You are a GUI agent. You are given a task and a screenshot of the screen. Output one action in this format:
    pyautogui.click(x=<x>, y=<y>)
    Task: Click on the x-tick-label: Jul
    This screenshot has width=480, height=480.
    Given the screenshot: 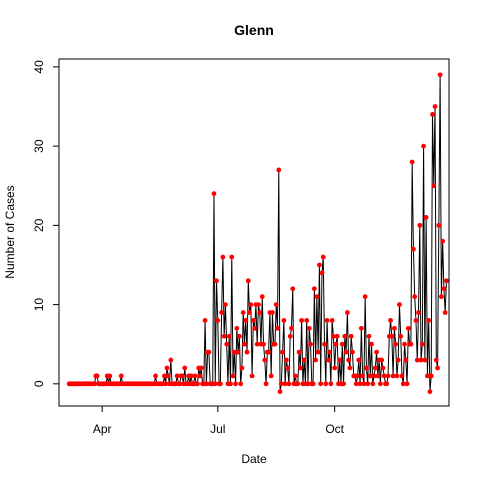 What is the action you would take?
    pyautogui.click(x=217, y=429)
    